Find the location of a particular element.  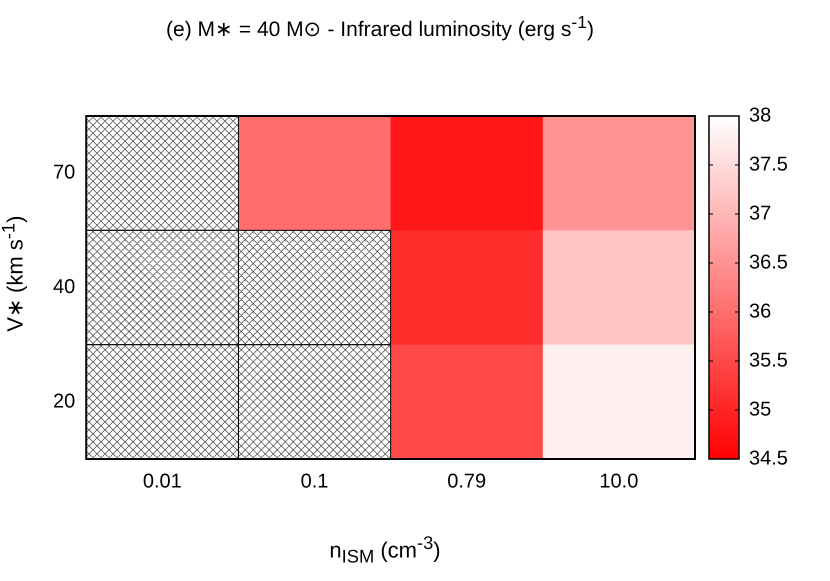

color-bar-label: 36 is located at coordinates (760, 311).